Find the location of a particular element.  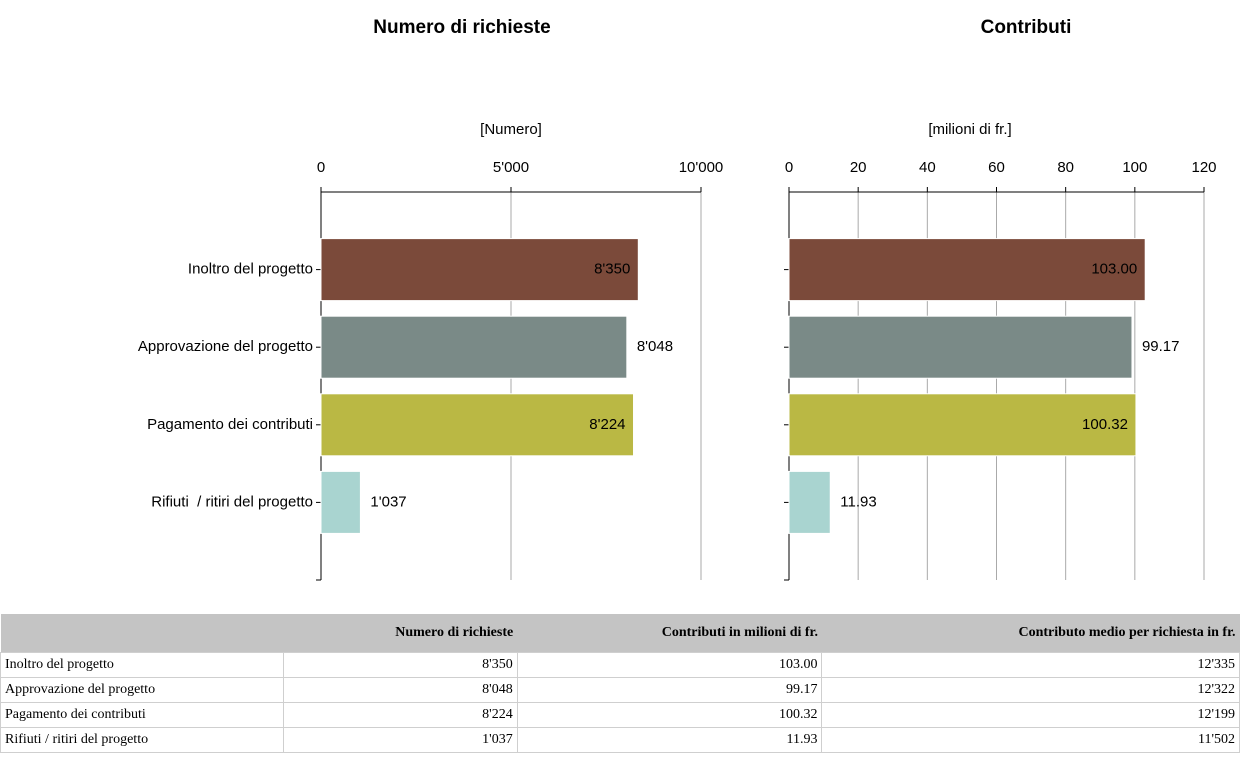

table-cell: 8'350 is located at coordinates (400, 665).